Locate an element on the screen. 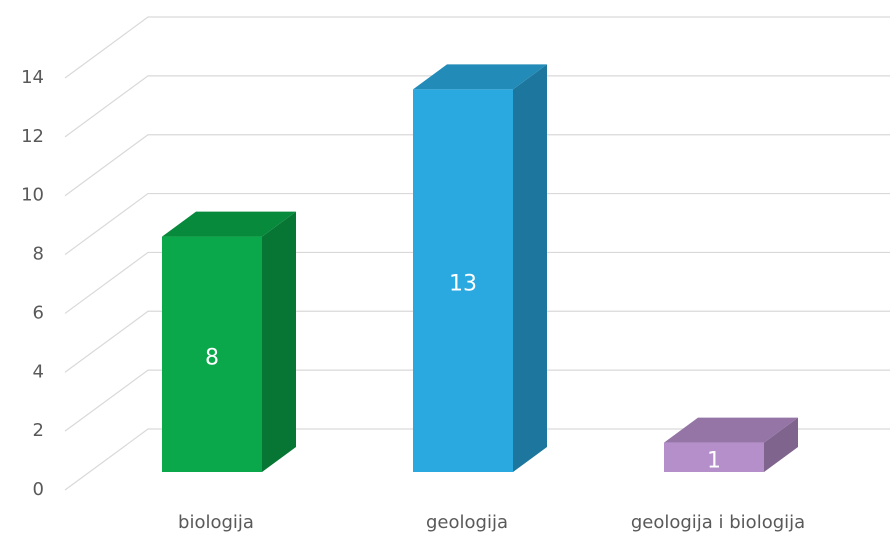 Image resolution: width=890 pixels, height=536 pixels. y-tick-label: 10 is located at coordinates (32, 195).